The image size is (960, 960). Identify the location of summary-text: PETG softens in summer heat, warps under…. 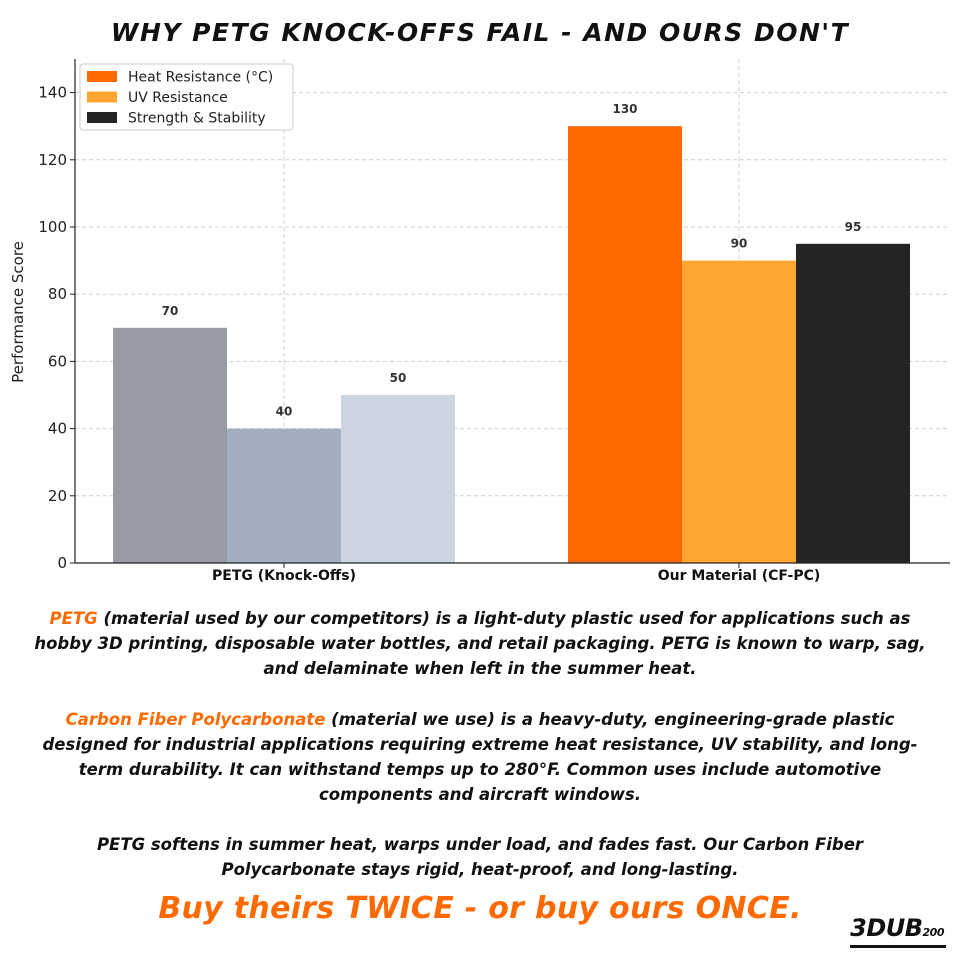
(480, 857).